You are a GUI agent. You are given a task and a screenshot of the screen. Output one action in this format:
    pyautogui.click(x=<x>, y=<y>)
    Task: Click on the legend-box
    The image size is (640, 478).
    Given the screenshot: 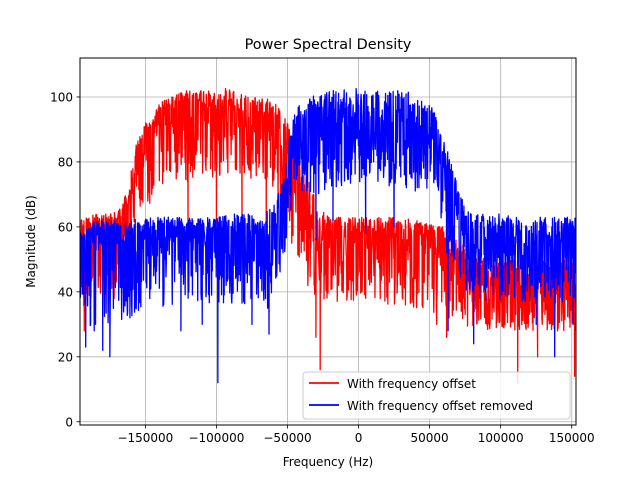 What is the action you would take?
    pyautogui.click(x=436, y=395)
    